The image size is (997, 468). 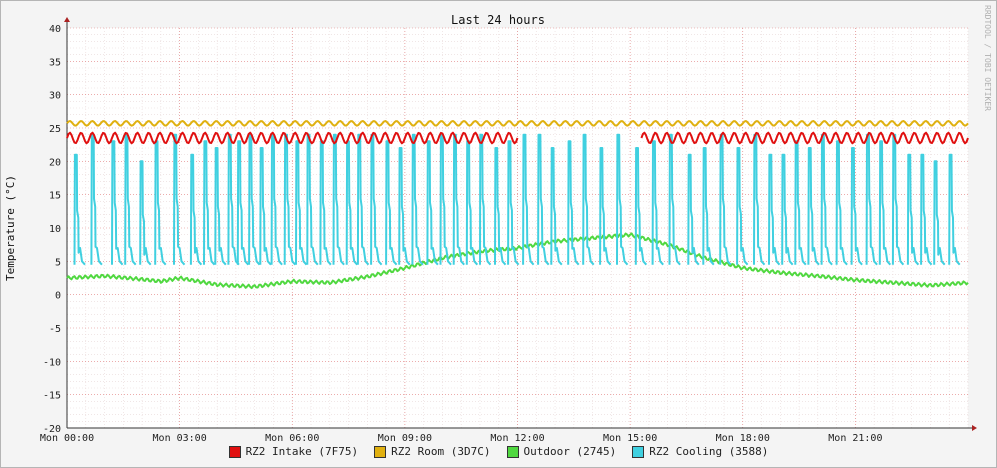 I want to click on y-tick-label: 15, so click(x=55, y=196).